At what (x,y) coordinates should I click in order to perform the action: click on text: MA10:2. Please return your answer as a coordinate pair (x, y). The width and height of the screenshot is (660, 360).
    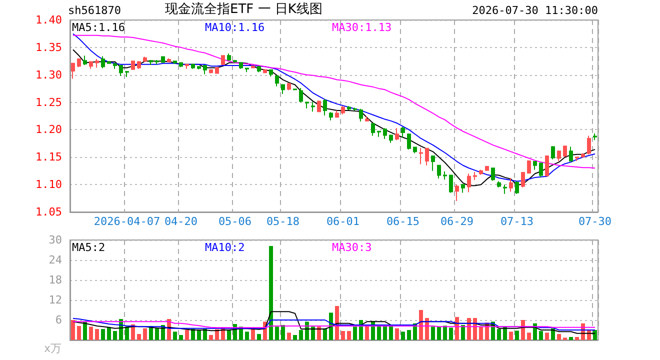
    Looking at the image, I should click on (225, 247).